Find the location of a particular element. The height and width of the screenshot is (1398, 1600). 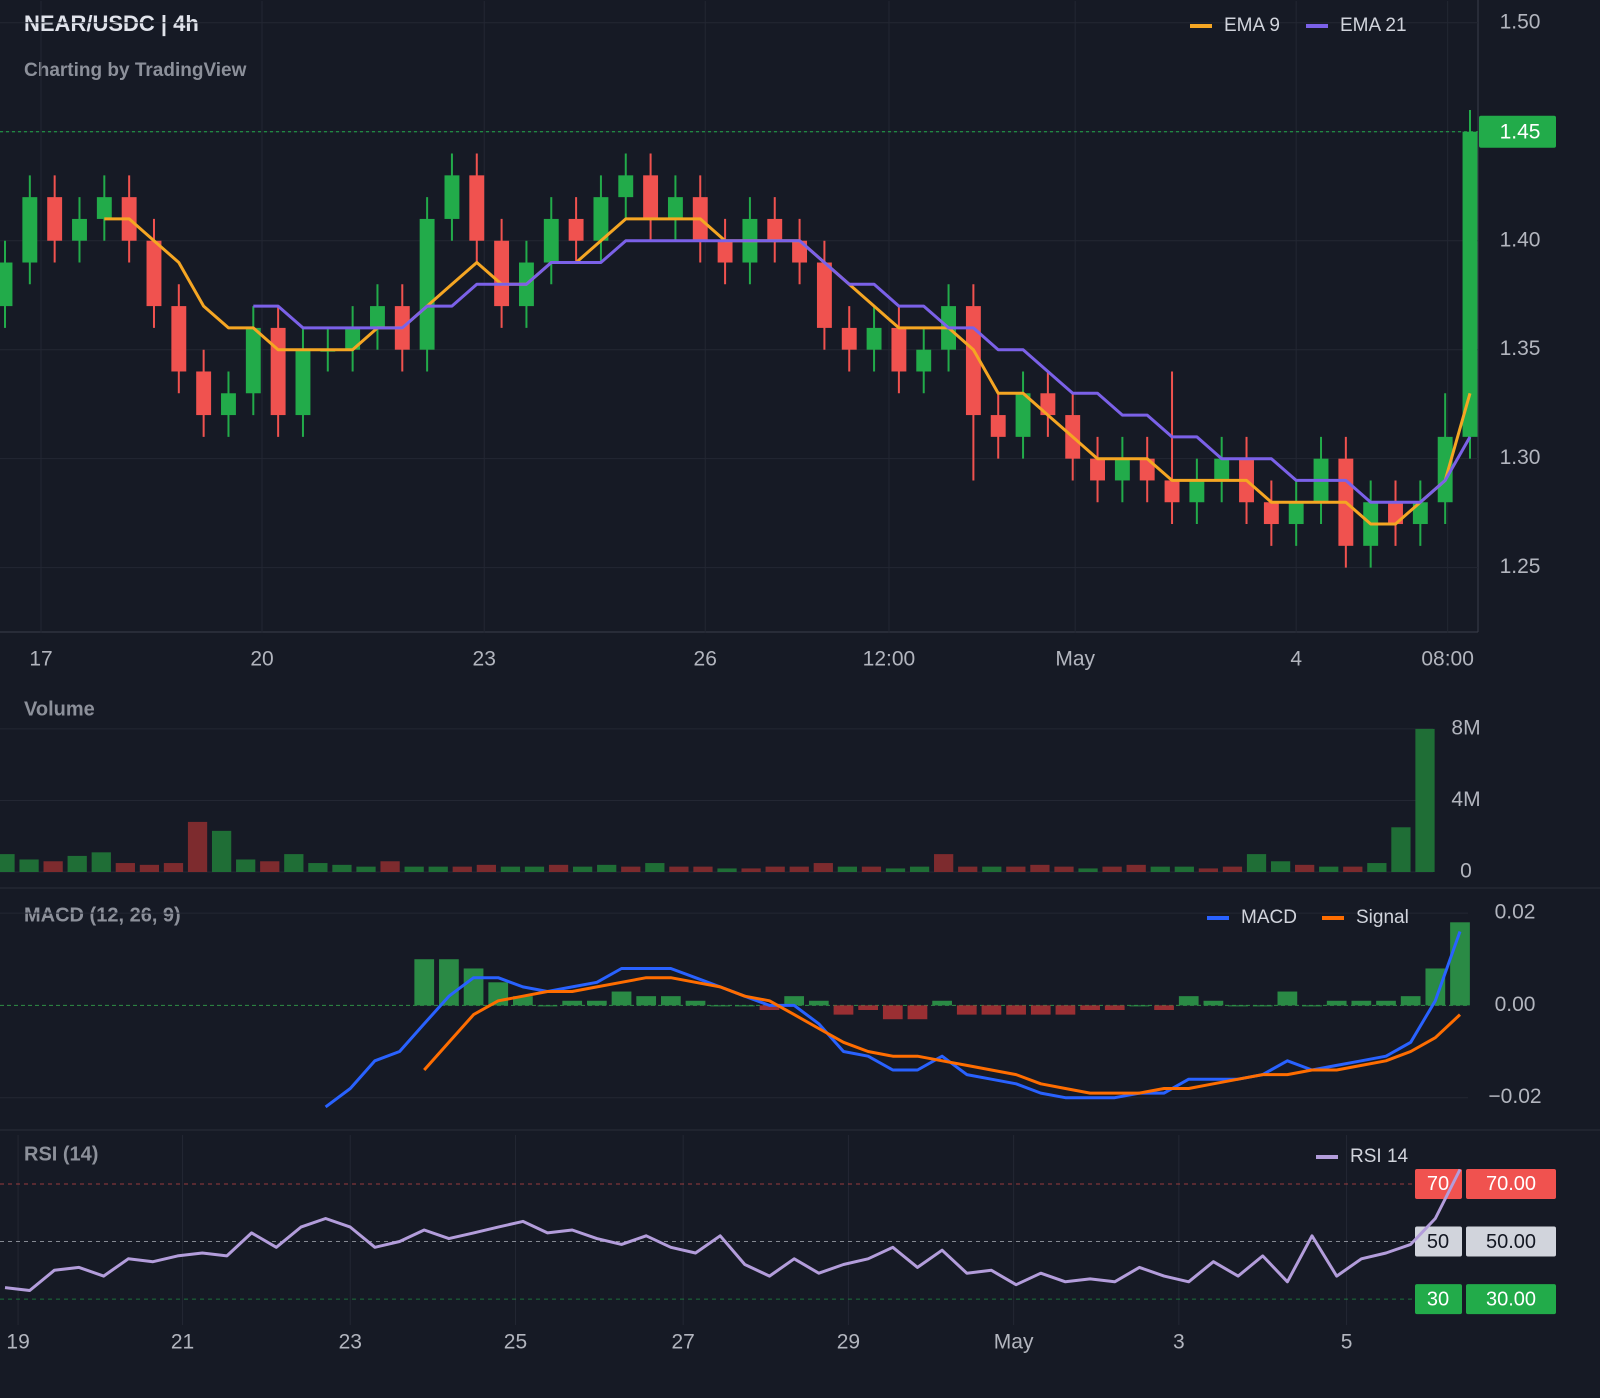

x-tick-label: 17 is located at coordinates (40, 659).